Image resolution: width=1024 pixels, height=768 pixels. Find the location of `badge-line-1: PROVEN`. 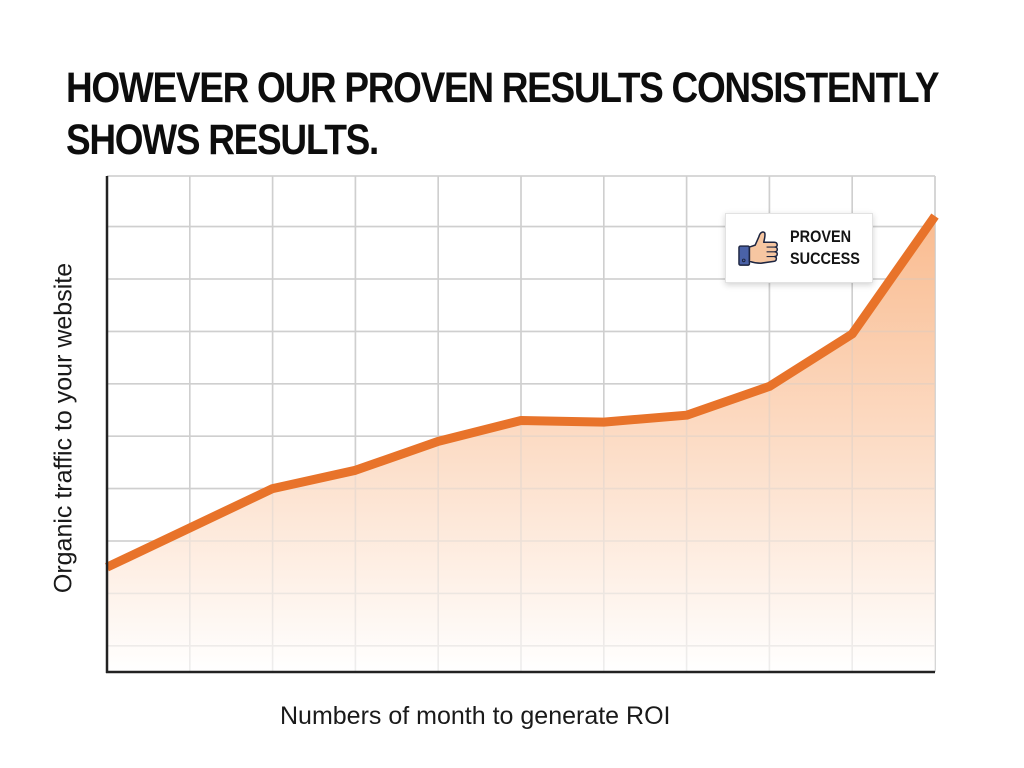

badge-line-1: PROVEN is located at coordinates (820, 236).